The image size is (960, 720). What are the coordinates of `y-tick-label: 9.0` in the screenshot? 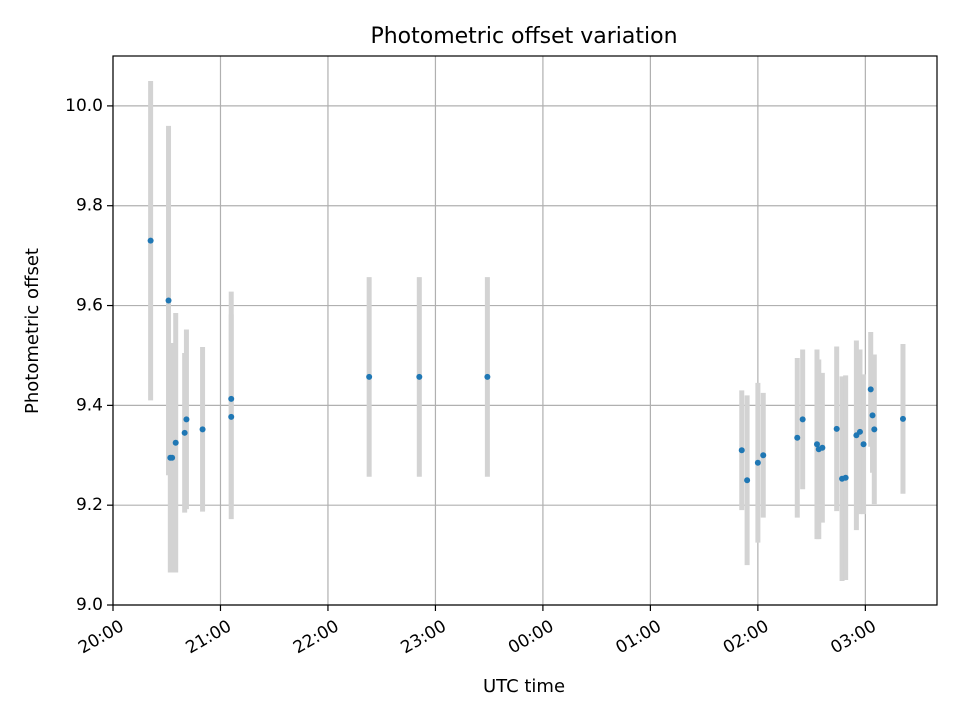 It's located at (89, 605).